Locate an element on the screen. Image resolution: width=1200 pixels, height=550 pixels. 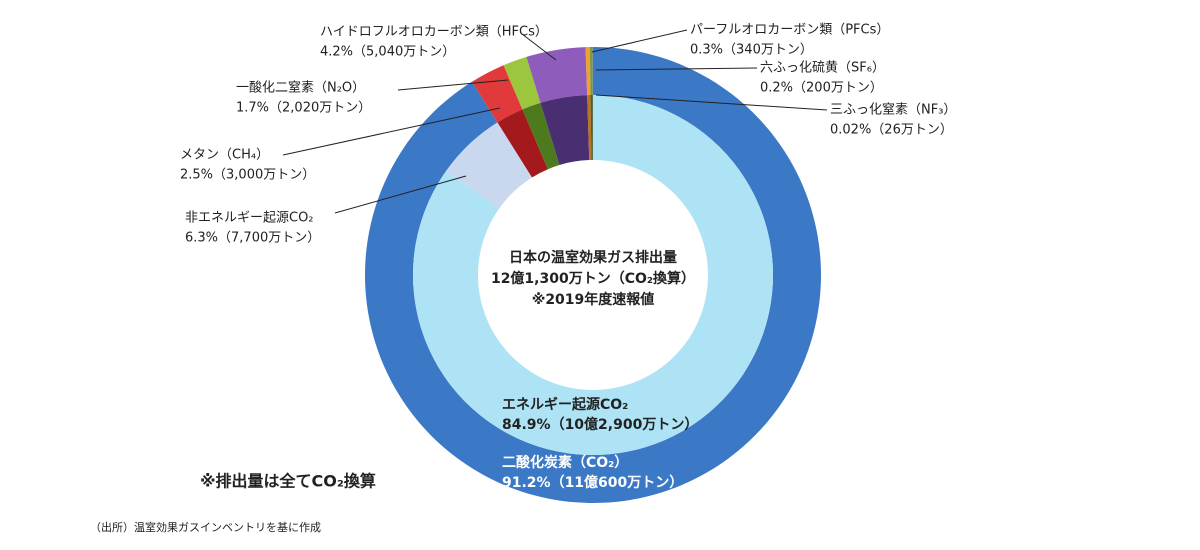
segment-label: エネルギー起源CO₂ is located at coordinates (565, 404).